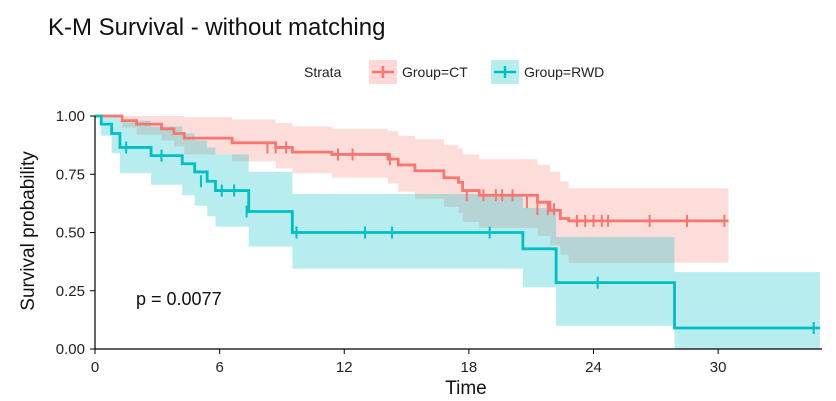 This screenshot has height=401, width=836. I want to click on p-value-annotation: p = 0.0077, so click(179, 299).